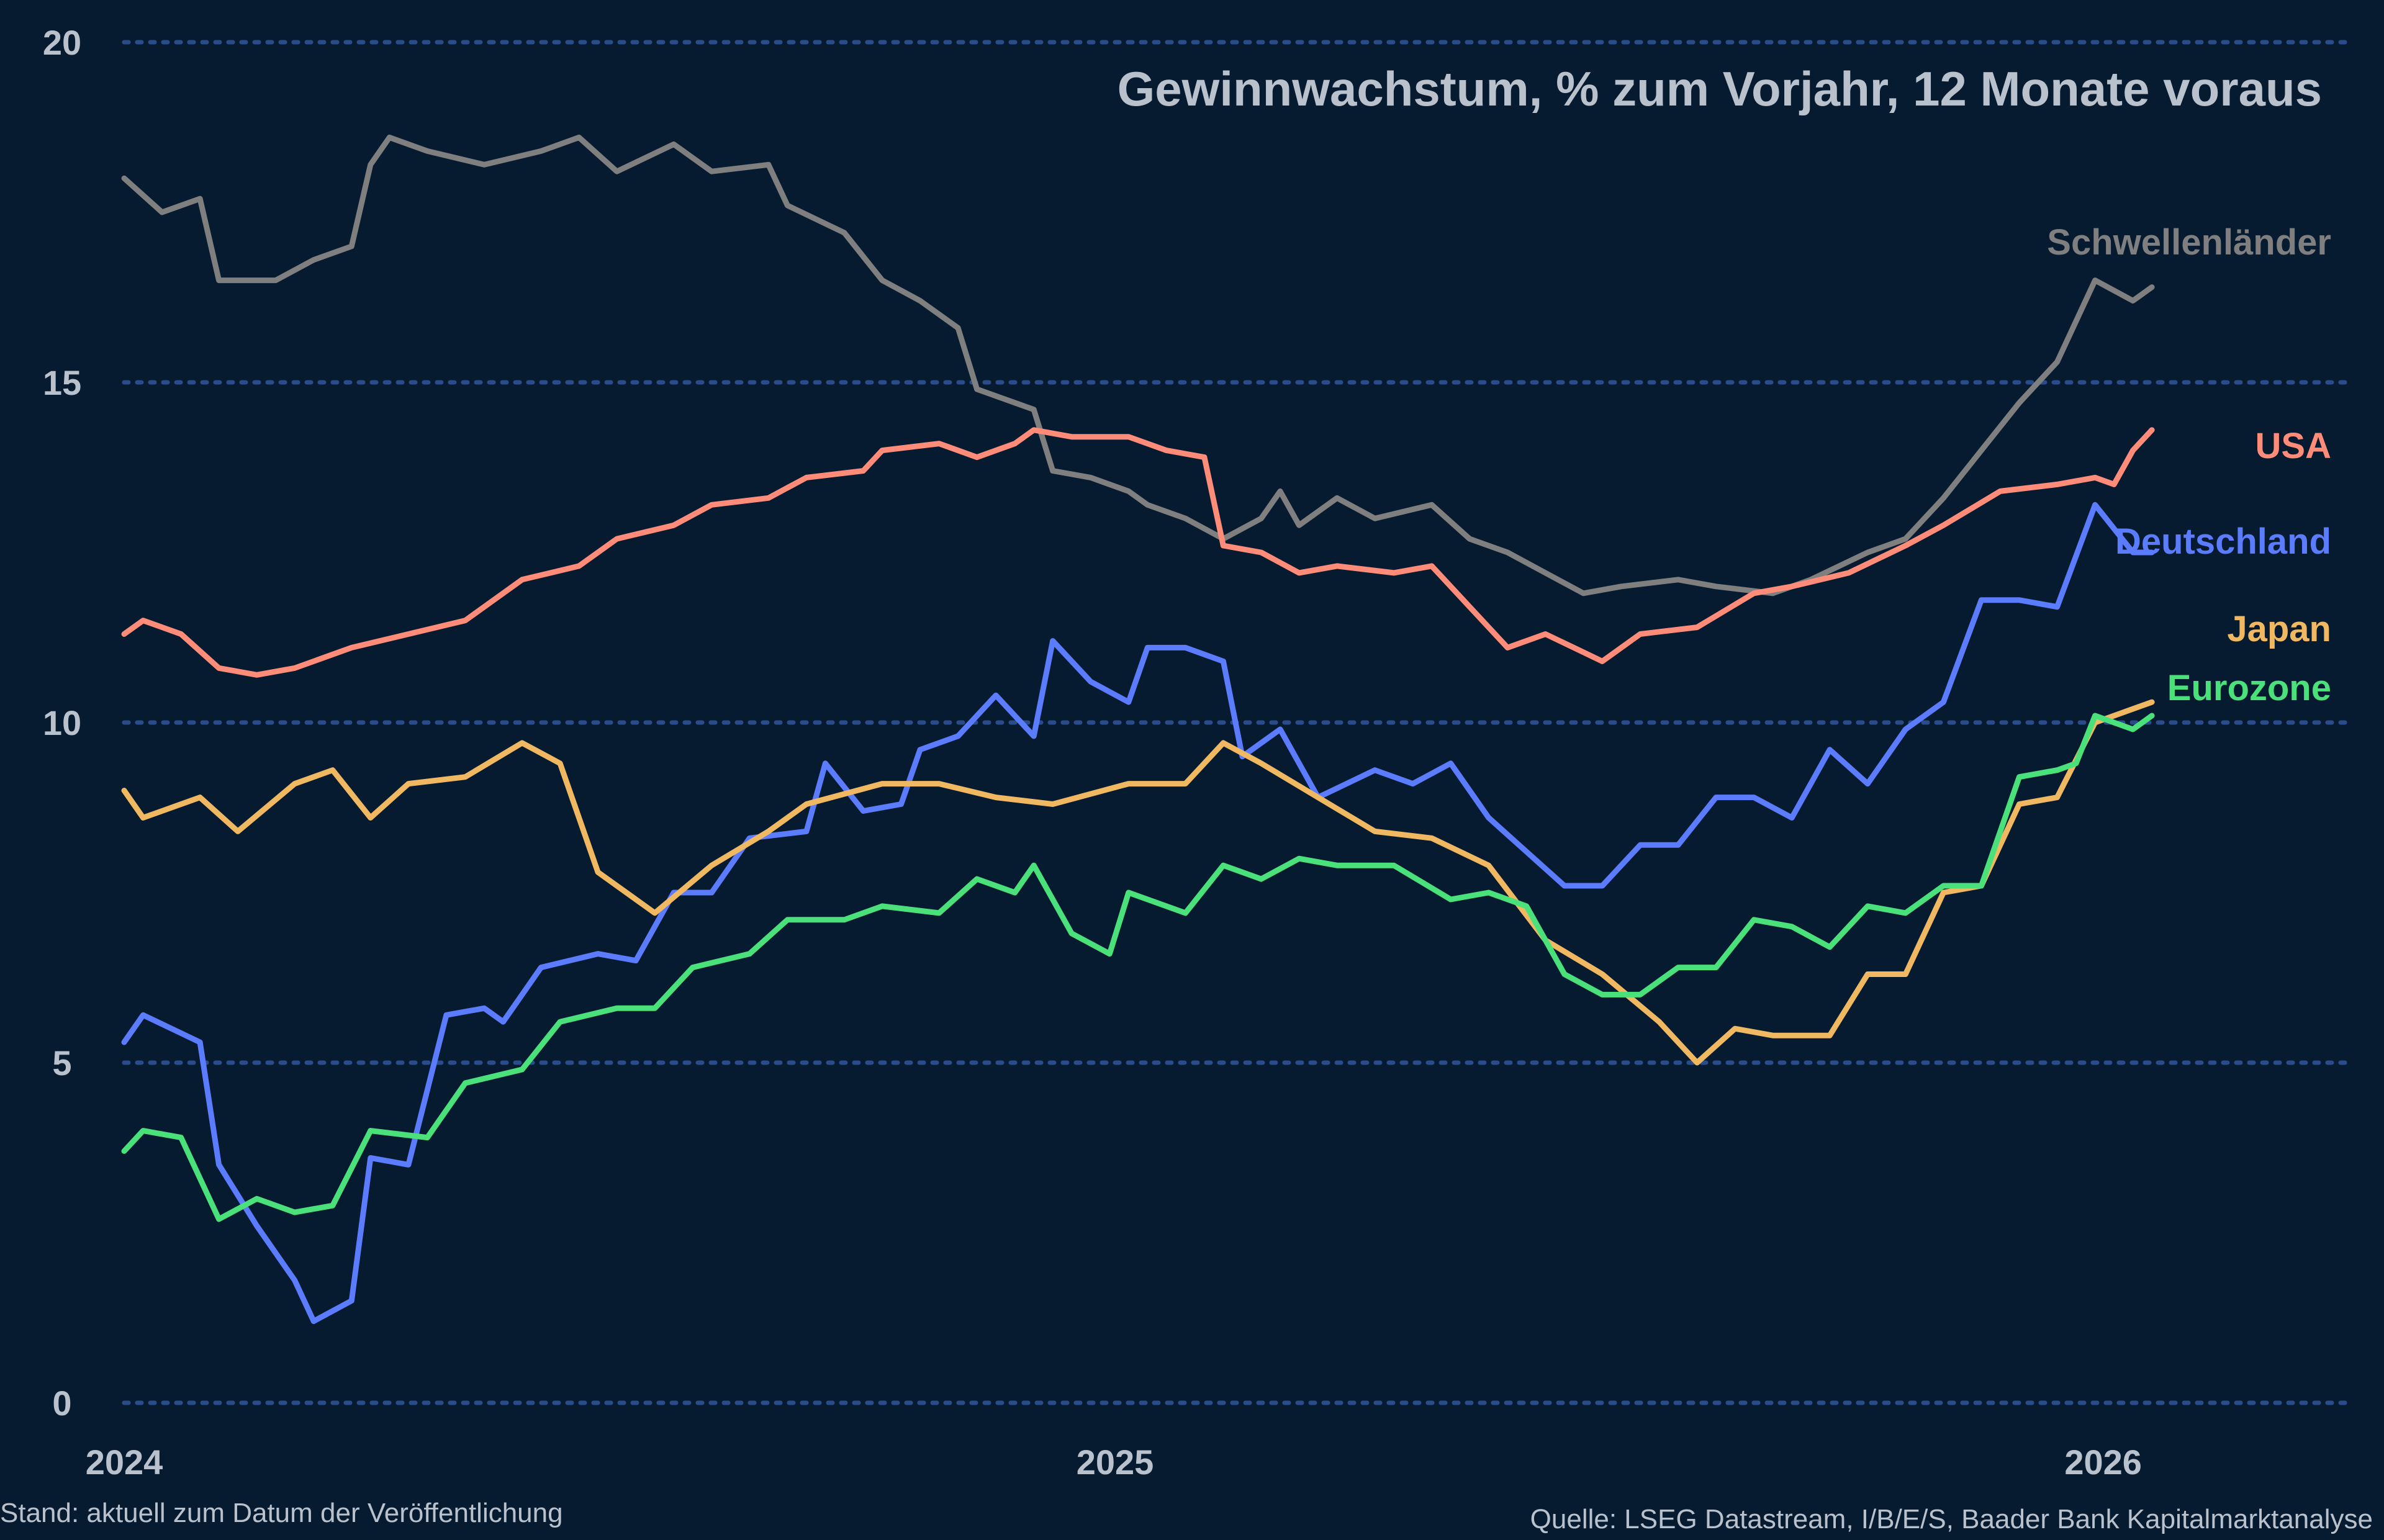 The width and height of the screenshot is (2384, 1540). I want to click on y-tick-label-15: 15, so click(62, 382).